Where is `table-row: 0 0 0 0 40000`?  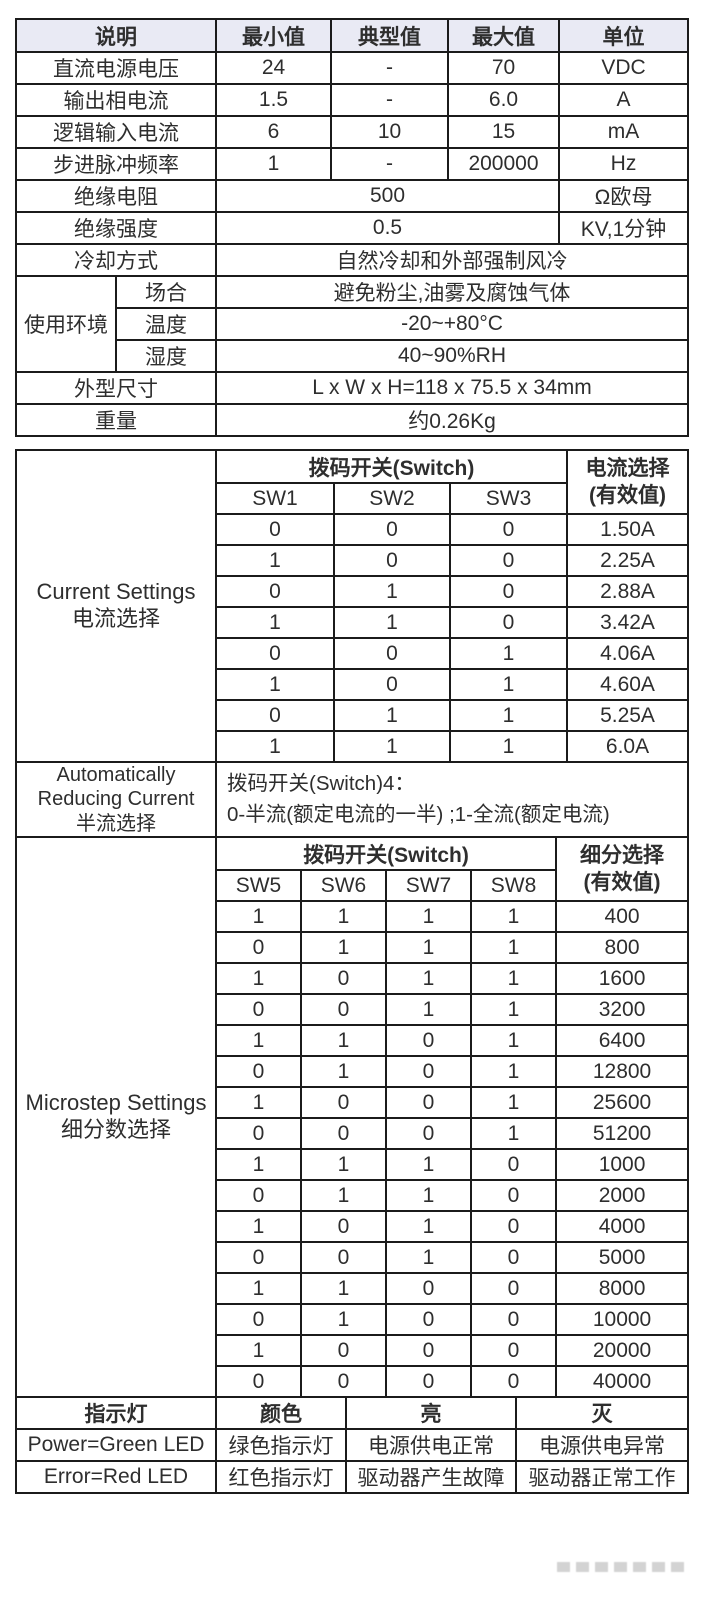
table-row: 0 0 0 0 40000 is located at coordinates (353, 1382).